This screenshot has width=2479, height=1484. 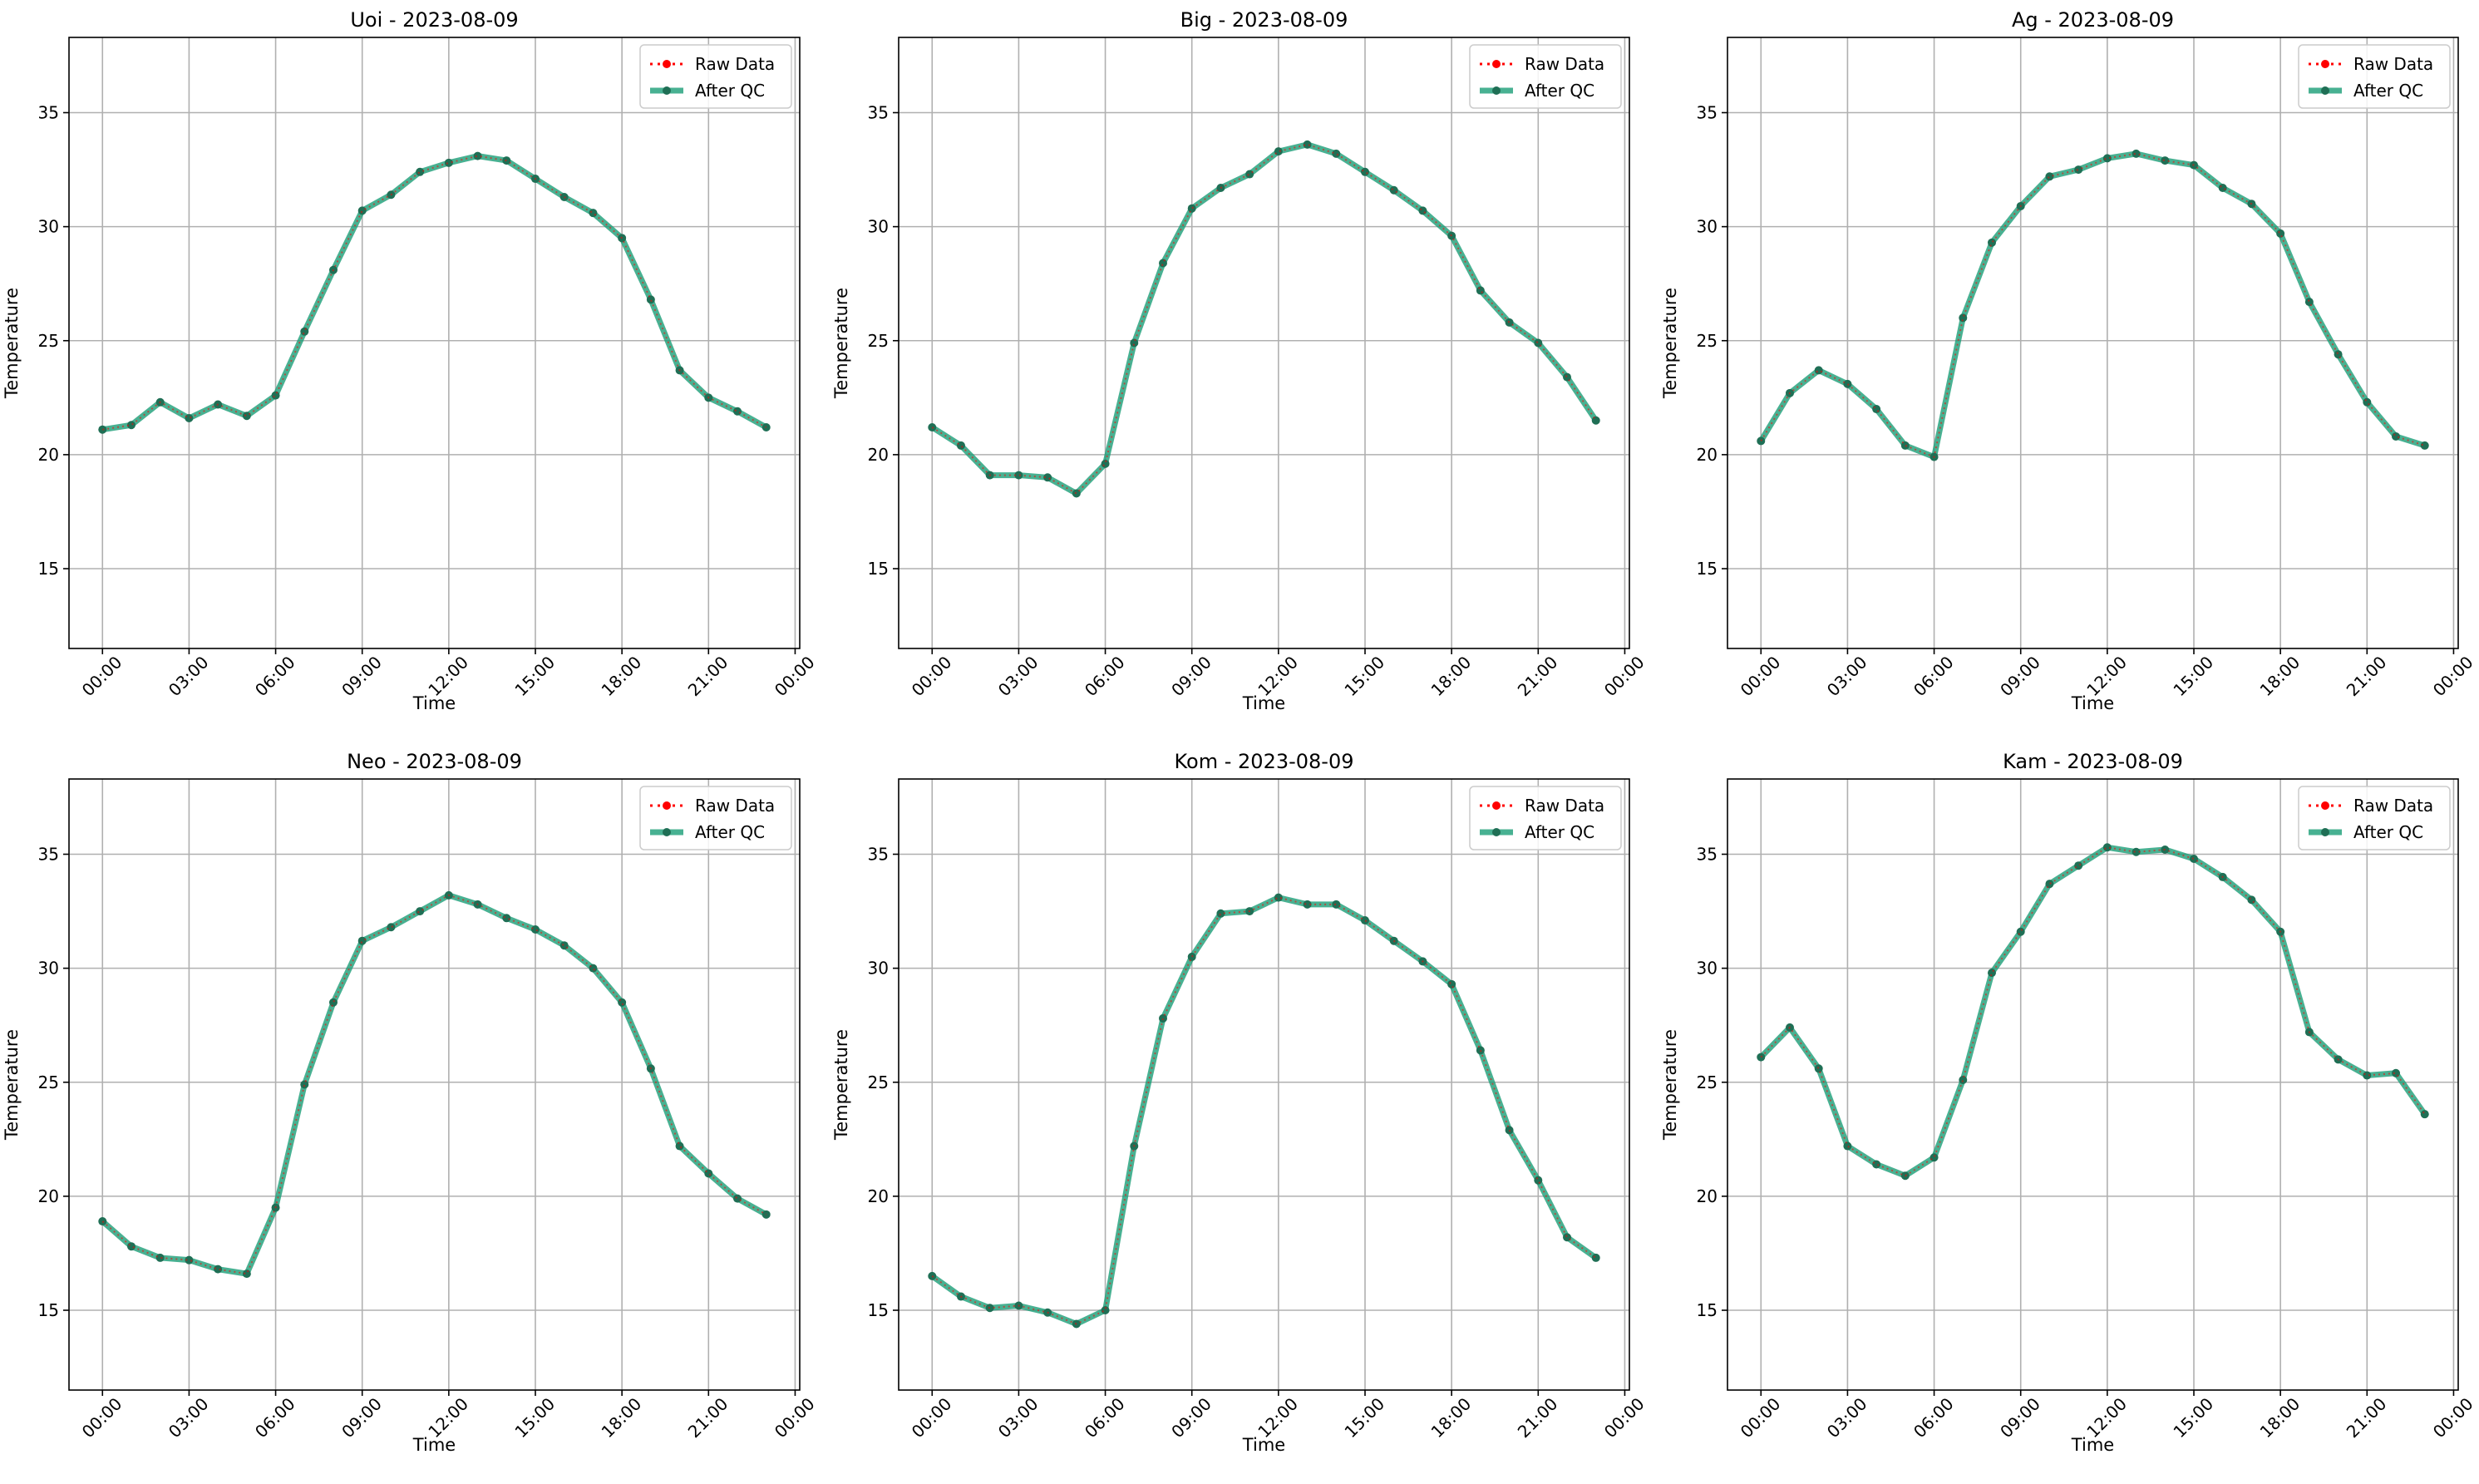 What do you see at coordinates (1497, 832) in the screenshot?
I see `legend-qc-marker` at bounding box center [1497, 832].